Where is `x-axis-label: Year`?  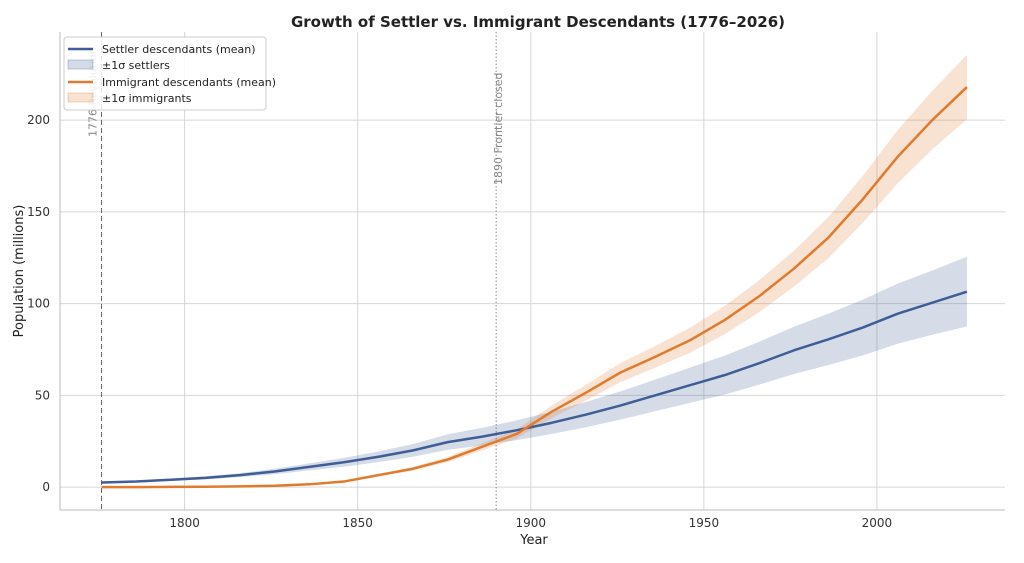
x-axis-label: Year is located at coordinates (533, 540).